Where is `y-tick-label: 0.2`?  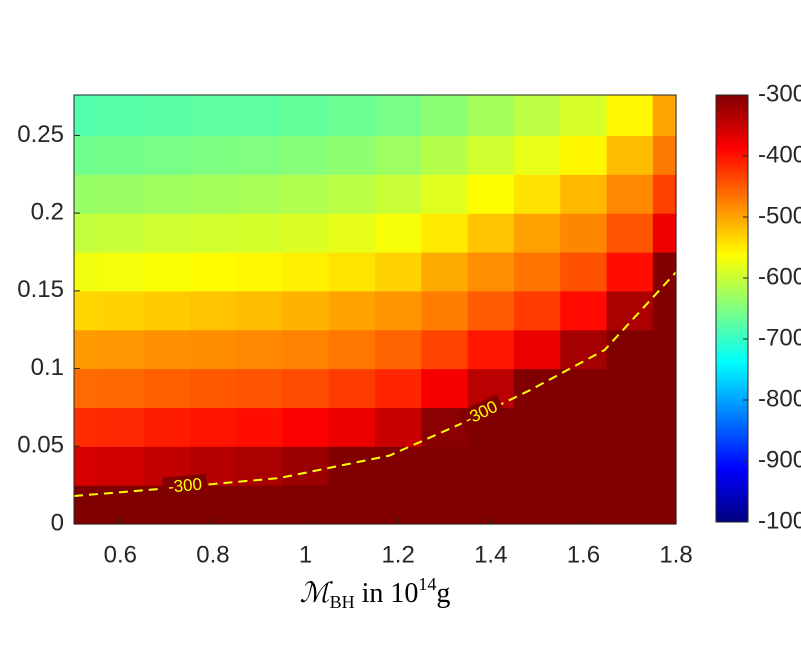
y-tick-label: 0.2 is located at coordinates (47, 211).